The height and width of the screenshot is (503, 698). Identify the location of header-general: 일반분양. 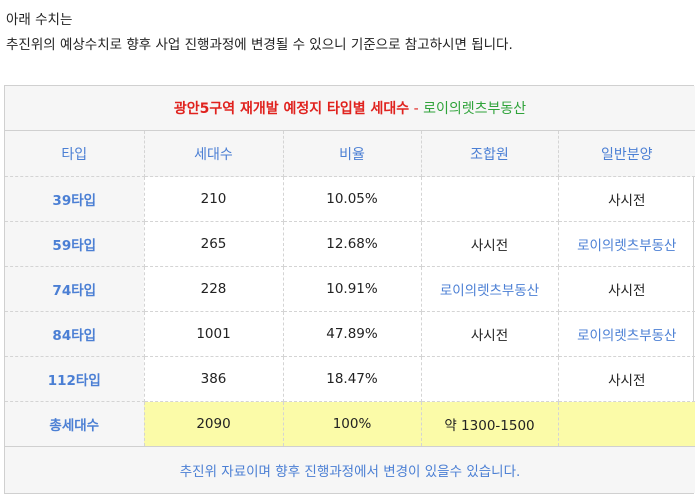
(626, 153).